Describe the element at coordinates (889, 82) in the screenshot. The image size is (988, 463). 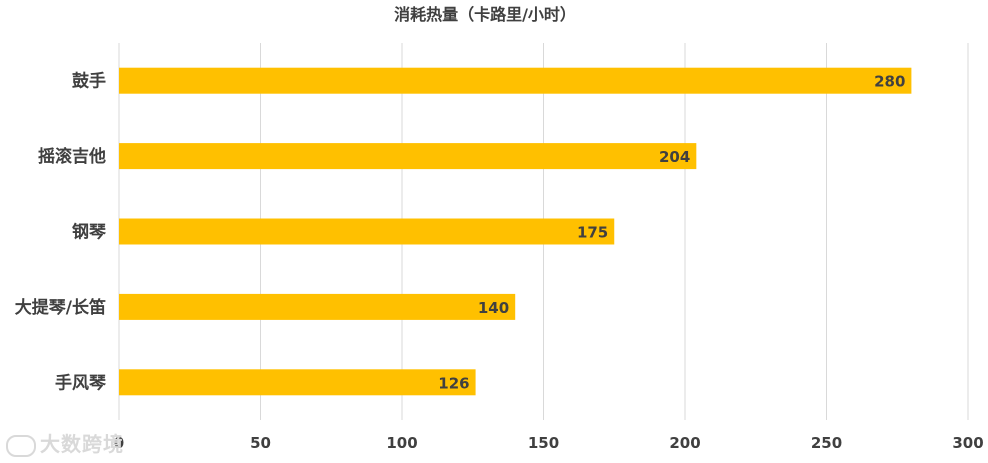
I see `data-label: 280` at that location.